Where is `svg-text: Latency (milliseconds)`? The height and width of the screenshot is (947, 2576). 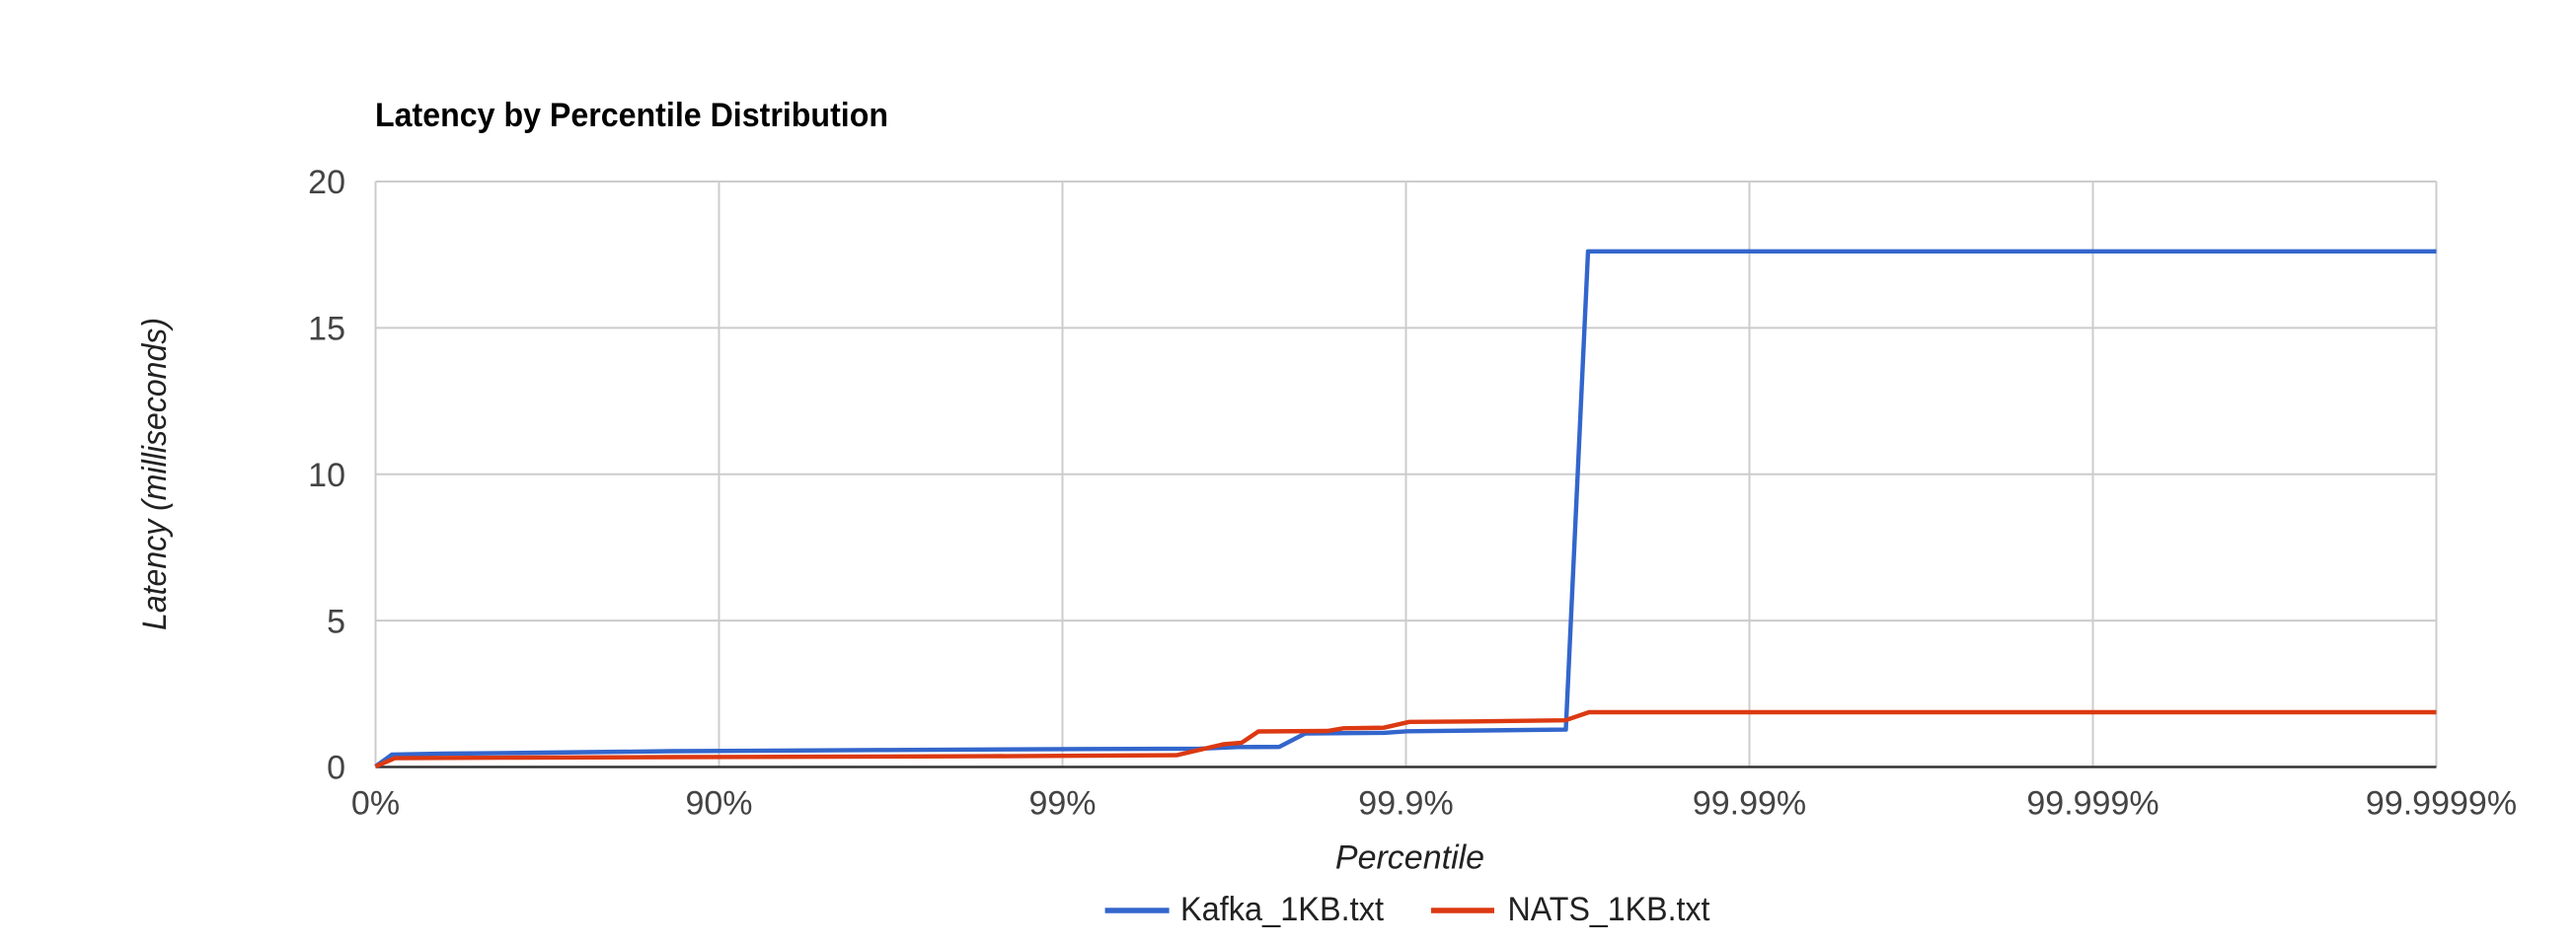
svg-text: Latency (milliseconds) is located at coordinates (155, 474).